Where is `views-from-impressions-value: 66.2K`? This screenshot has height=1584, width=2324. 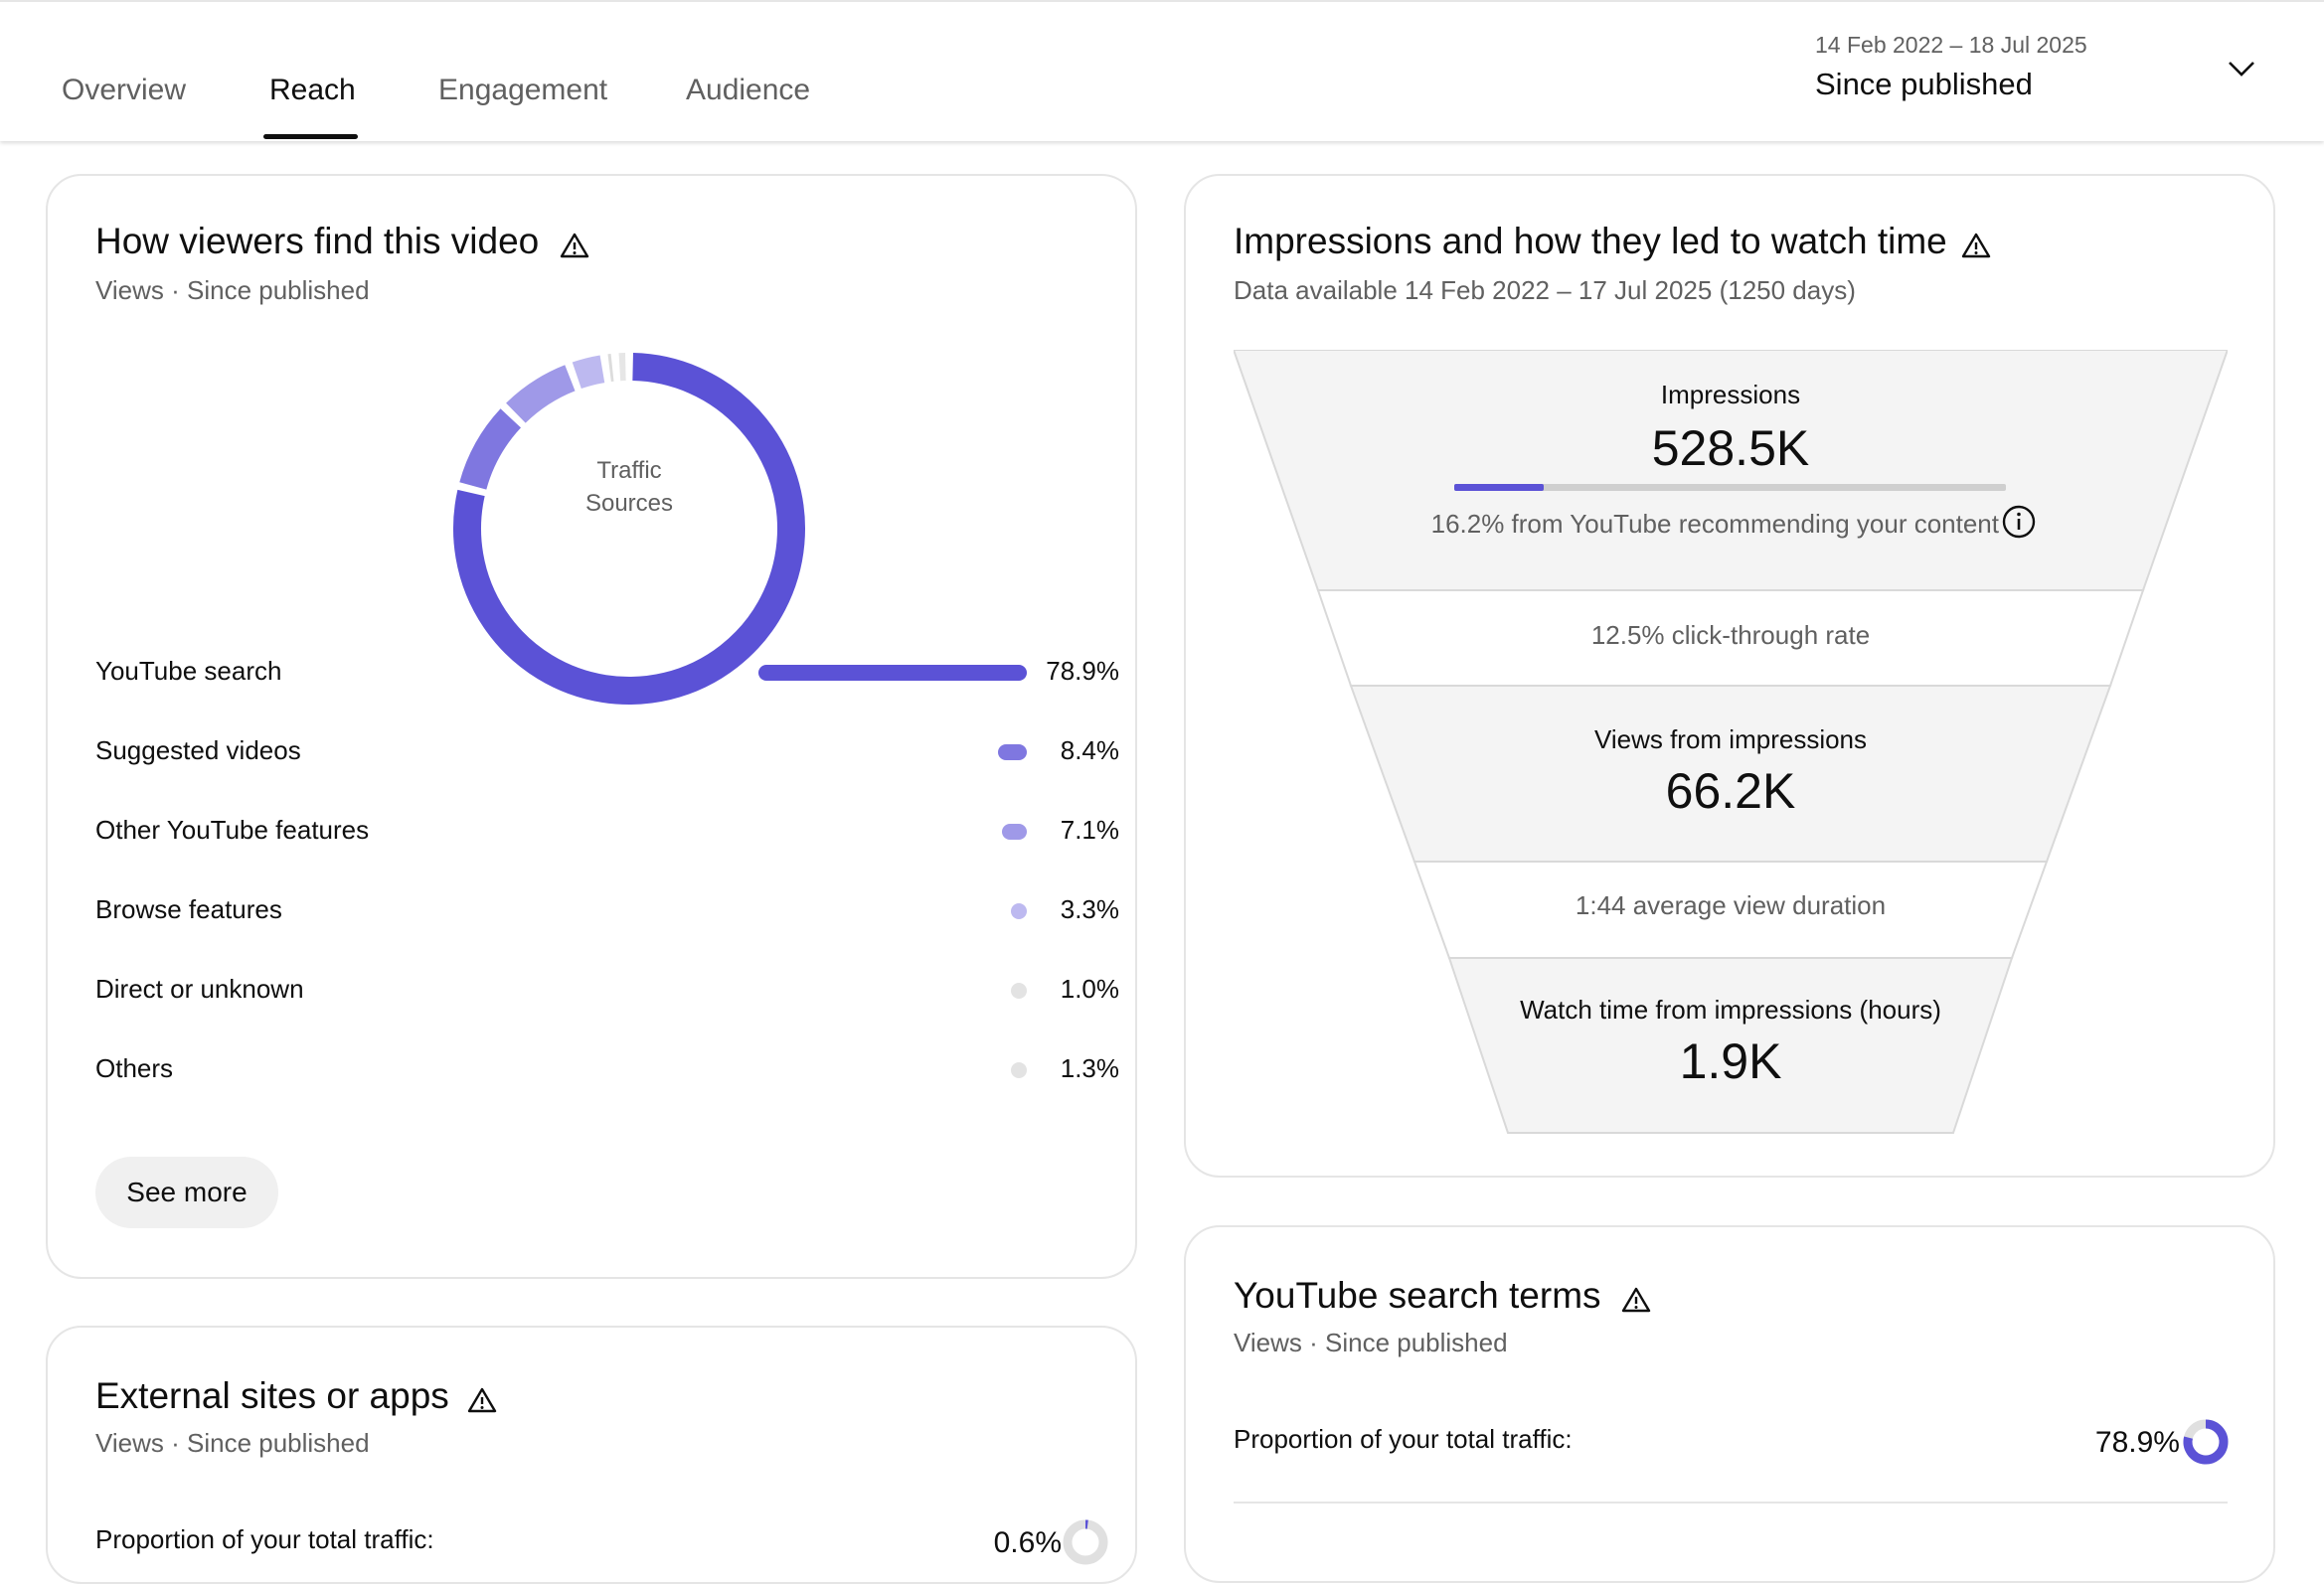
views-from-impressions-value: 66.2K is located at coordinates (1731, 791).